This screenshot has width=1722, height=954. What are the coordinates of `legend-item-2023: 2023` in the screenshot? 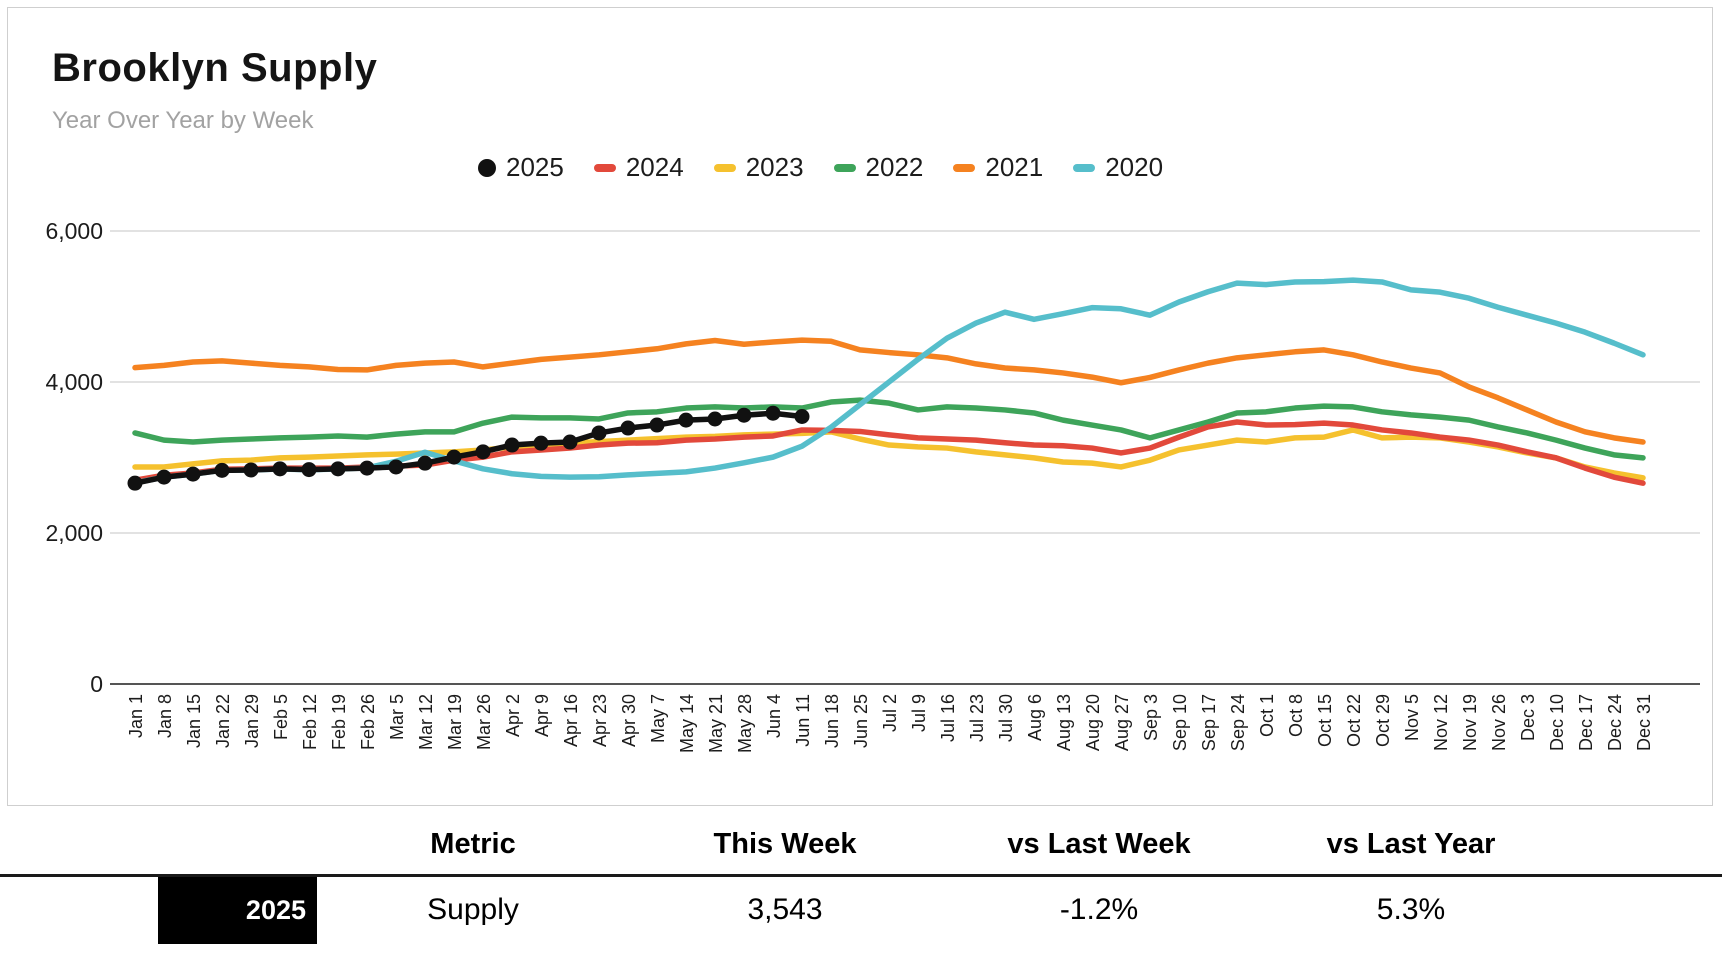 It's located at (758, 167).